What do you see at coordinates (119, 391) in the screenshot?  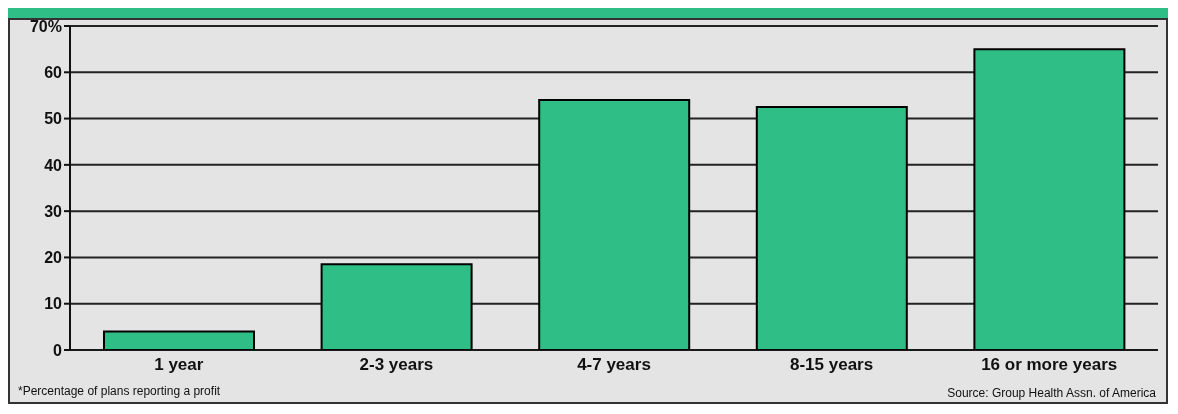 I see `text: *Percentage of plans reporting a profit` at bounding box center [119, 391].